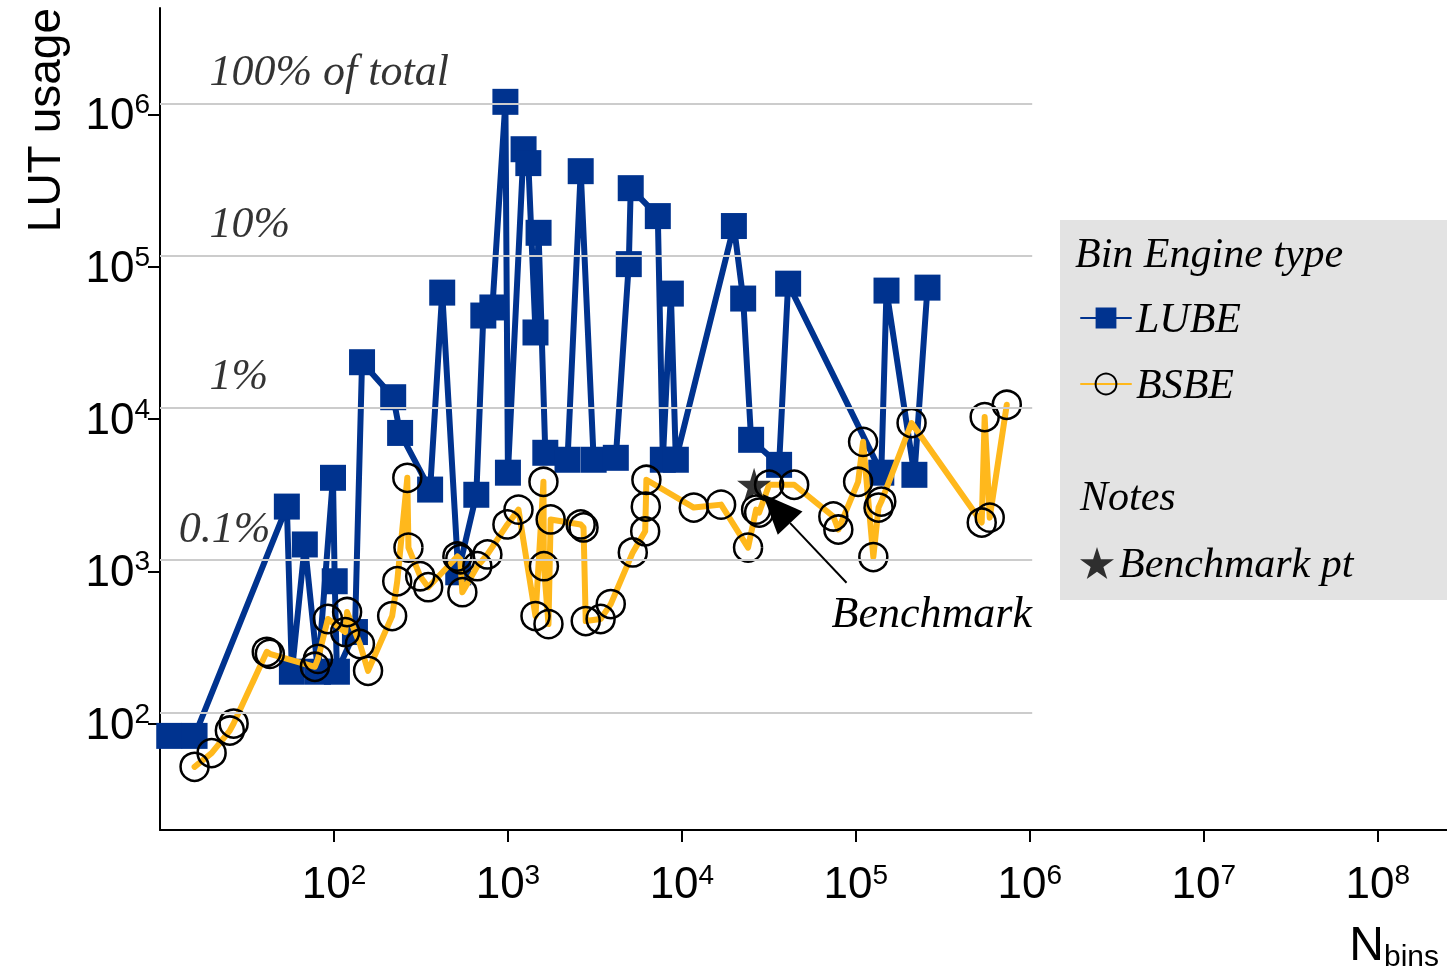 This screenshot has height=974, width=1447. Describe the element at coordinates (1127, 496) in the screenshot. I see `annotation: Notes` at that location.